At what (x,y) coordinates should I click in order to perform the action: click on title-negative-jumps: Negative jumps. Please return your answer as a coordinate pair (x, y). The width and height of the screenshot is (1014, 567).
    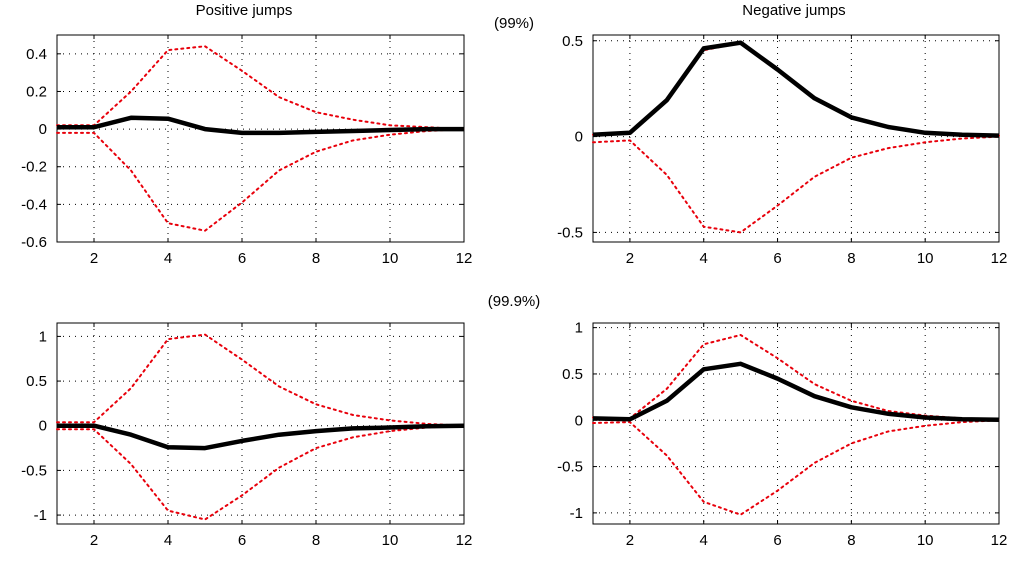
    Looking at the image, I should click on (793, 10).